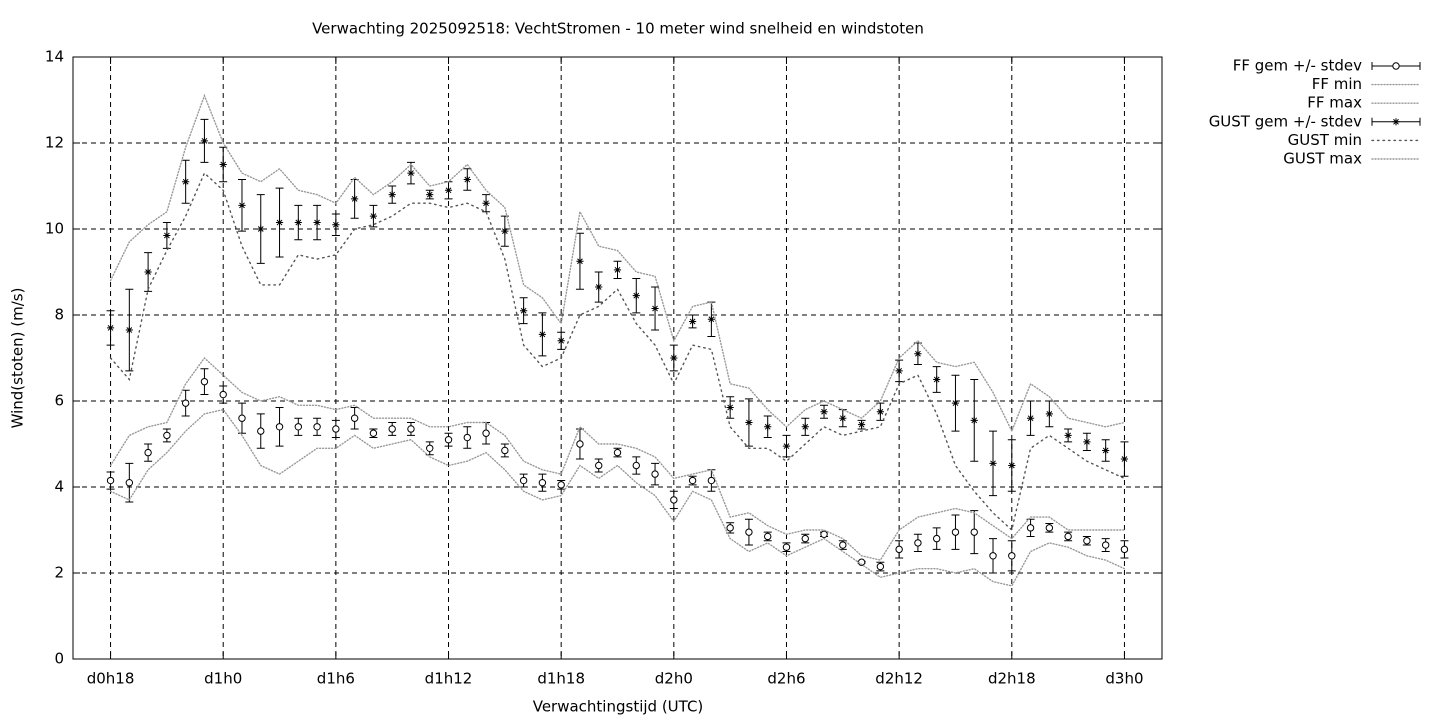  I want to click on x-tick-label: d2h12, so click(899, 679).